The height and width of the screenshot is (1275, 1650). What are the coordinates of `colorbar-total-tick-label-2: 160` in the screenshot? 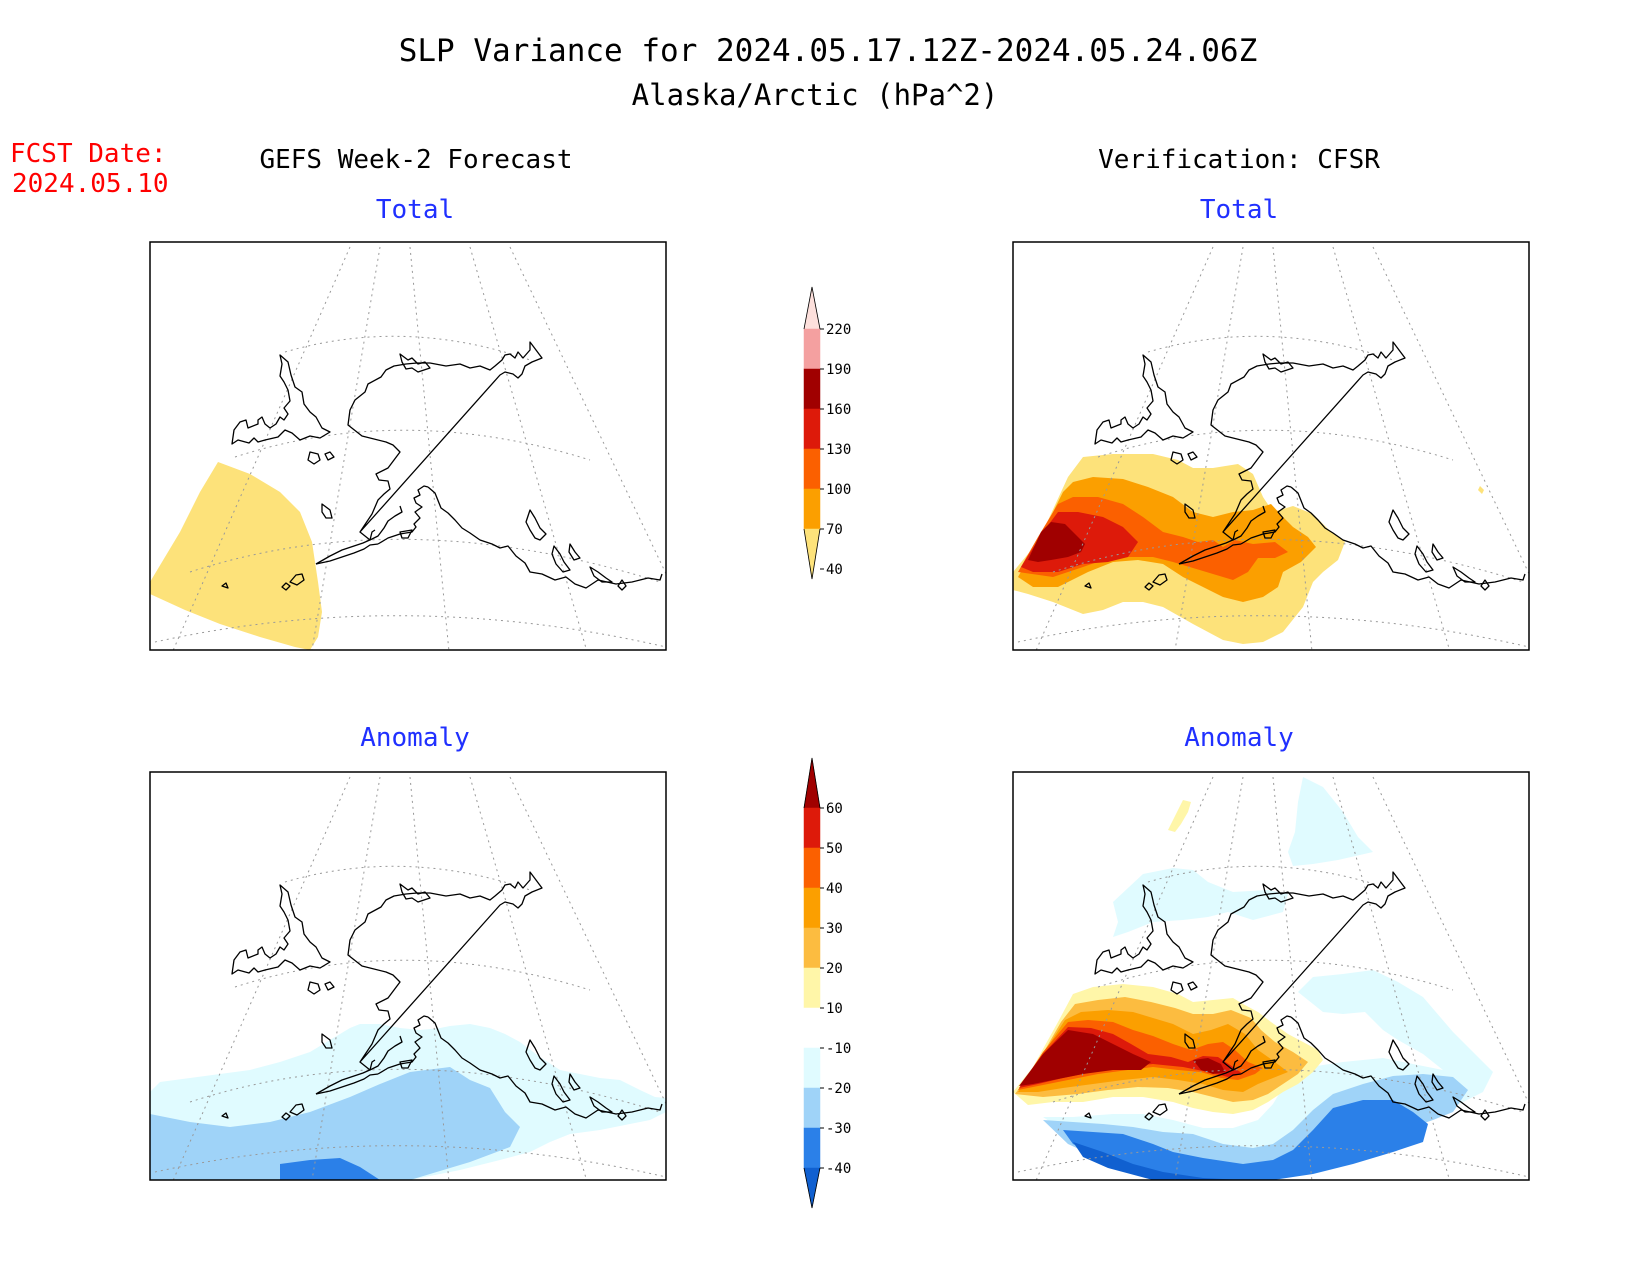 It's located at (838, 410).